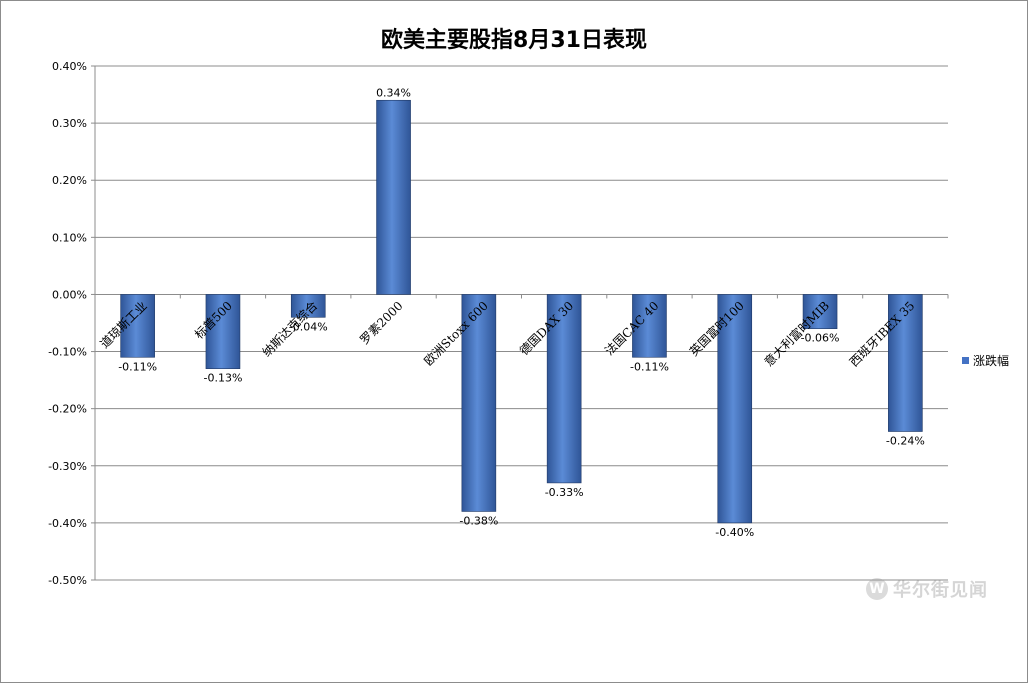  What do you see at coordinates (222, 378) in the screenshot?
I see `data-label: -0.13%` at bounding box center [222, 378].